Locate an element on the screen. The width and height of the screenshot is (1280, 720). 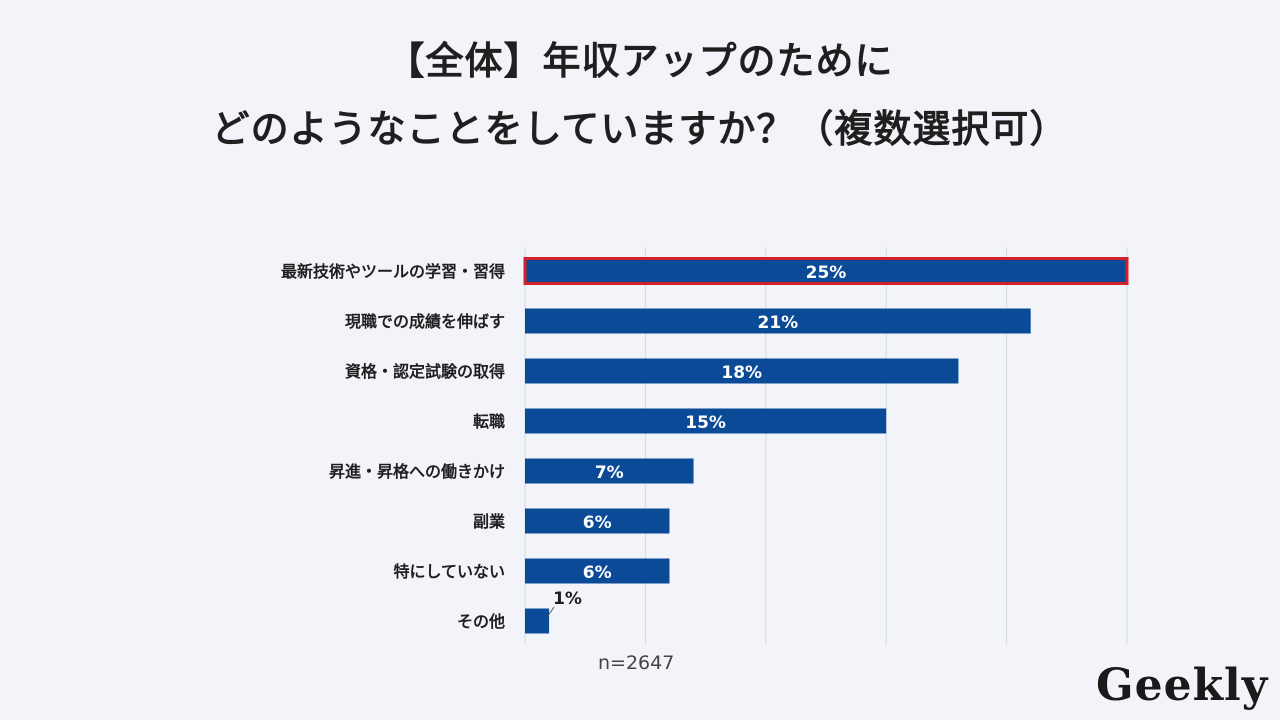
chart-title-line-2: どのようなことをしていますか？（複数選択可） is located at coordinates (640, 129).